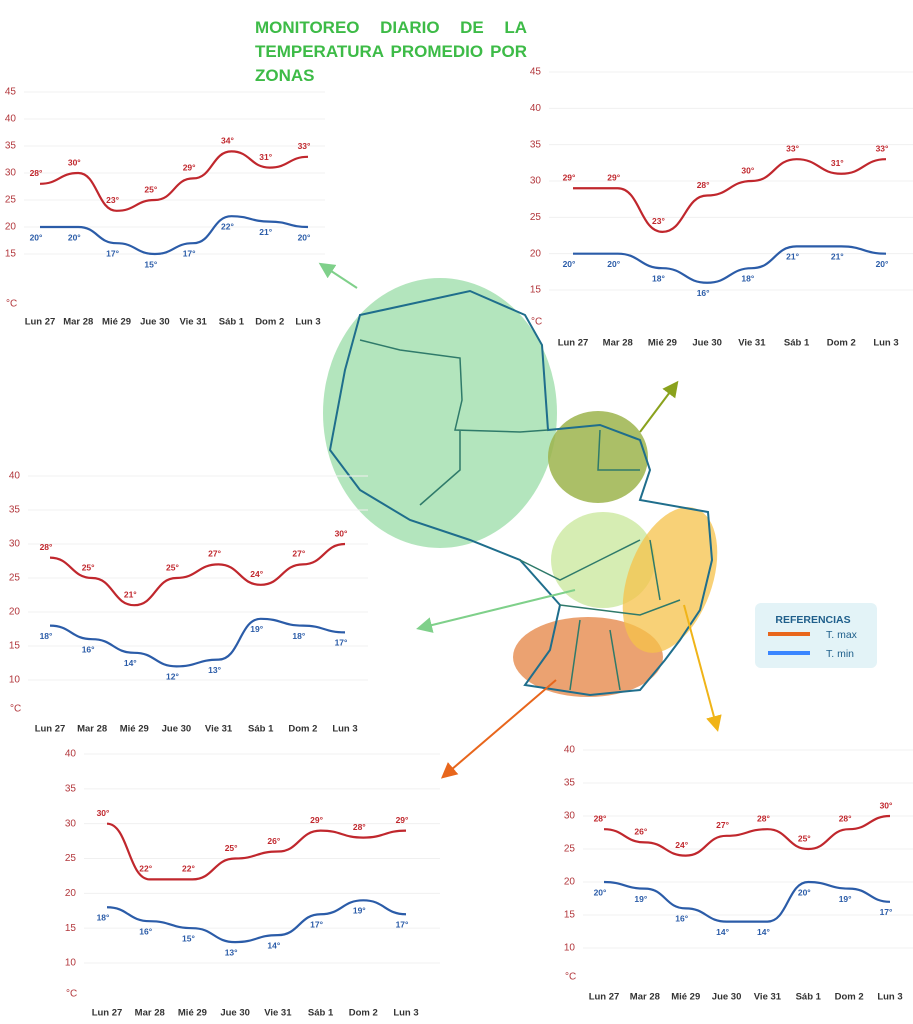  Describe the element at coordinates (188, 869) in the screenshot. I see `value-label: 22°` at that location.